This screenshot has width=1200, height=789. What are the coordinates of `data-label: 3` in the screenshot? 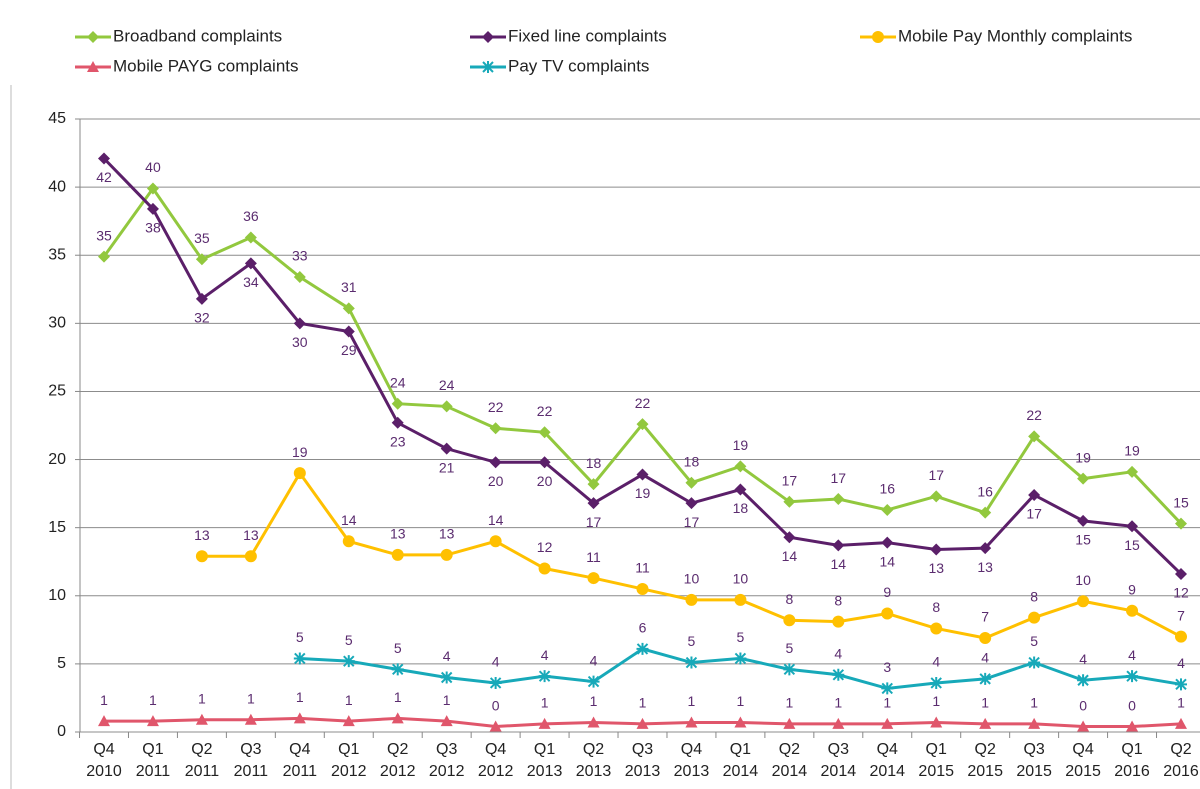 It's located at (887, 667).